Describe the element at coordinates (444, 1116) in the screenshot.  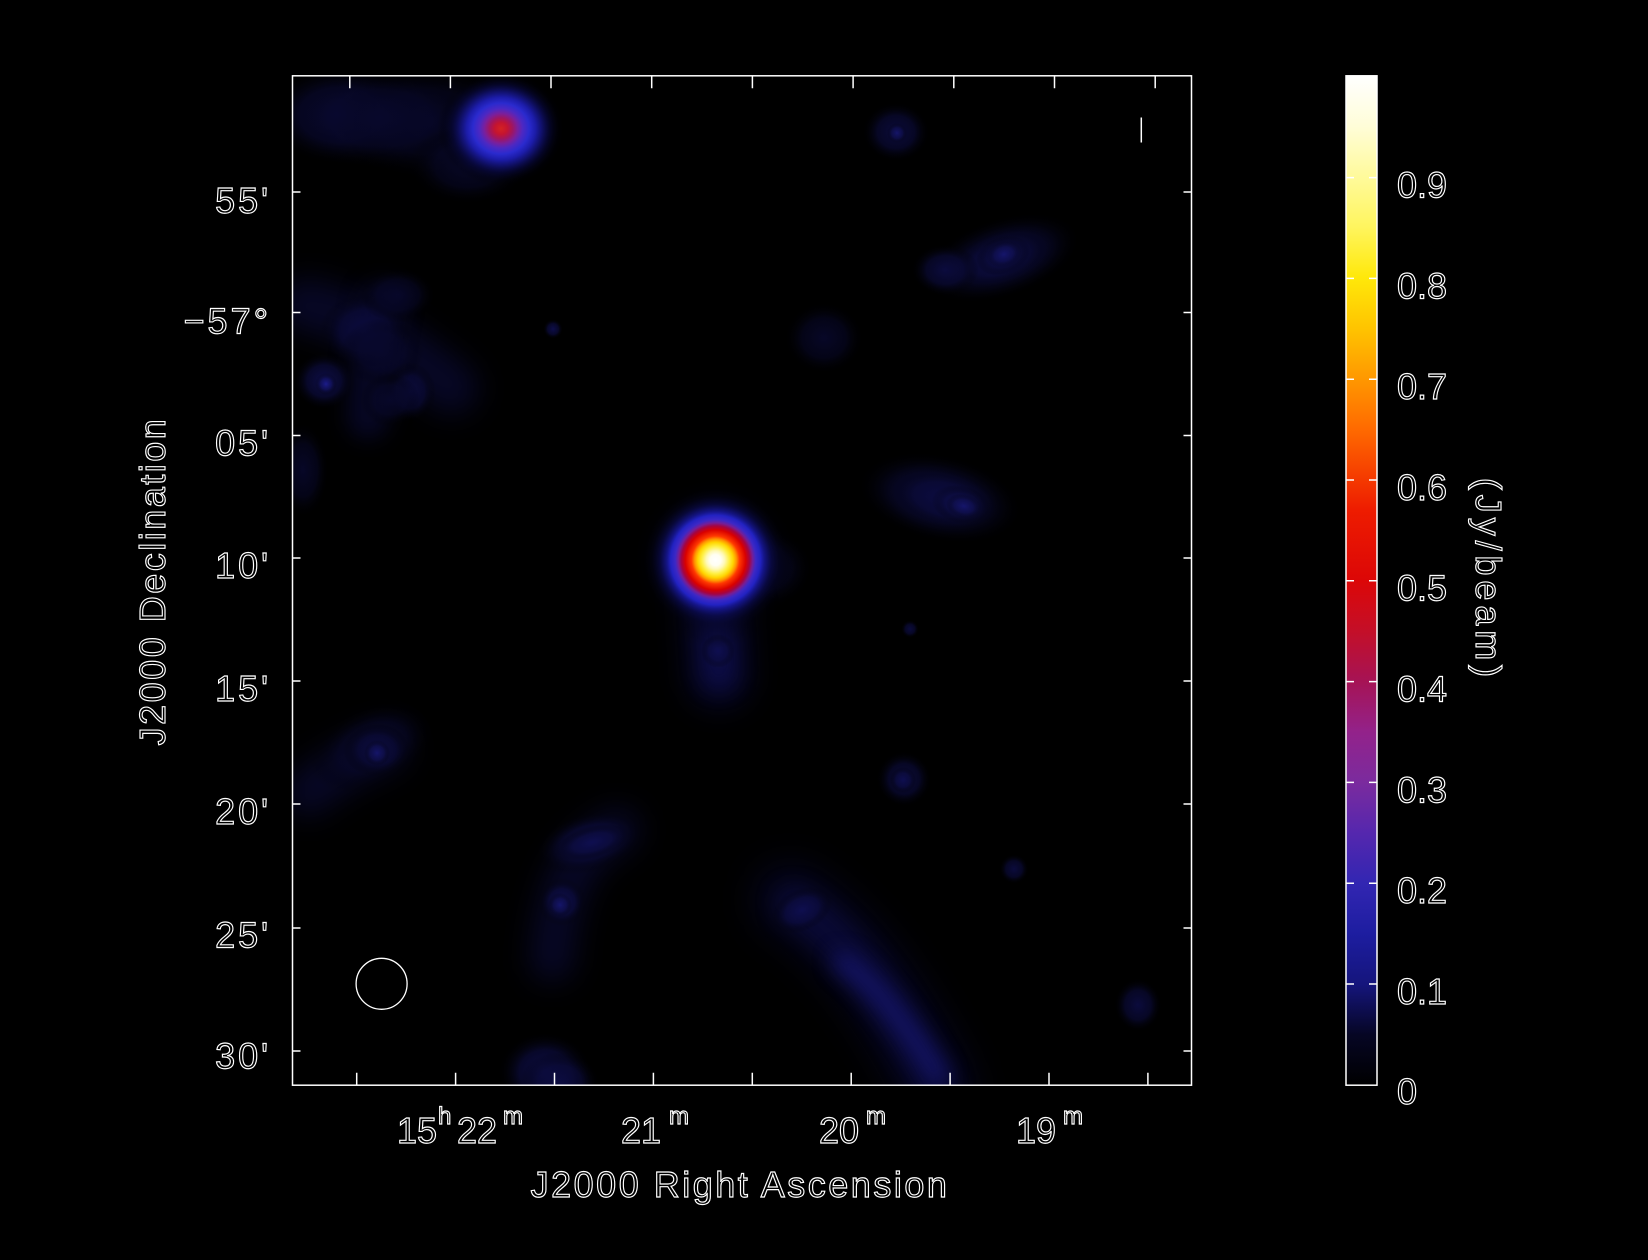
I see `svg-text: h` at that location.